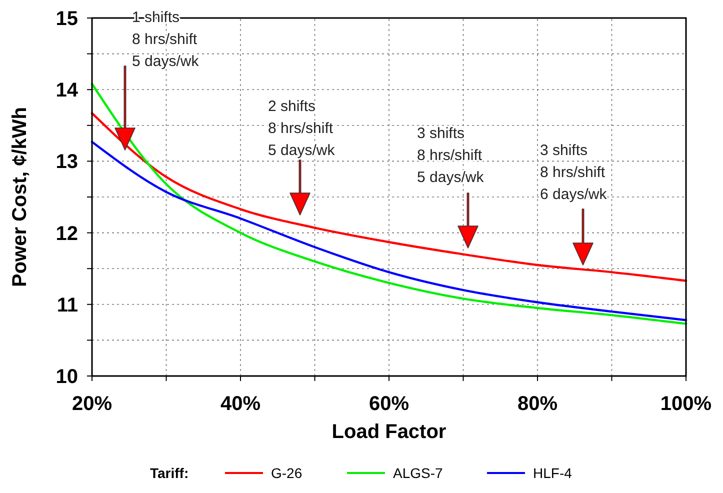 The width and height of the screenshot is (723, 493). Describe the element at coordinates (92, 404) in the screenshot. I see `x-tick-label: 20%` at that location.